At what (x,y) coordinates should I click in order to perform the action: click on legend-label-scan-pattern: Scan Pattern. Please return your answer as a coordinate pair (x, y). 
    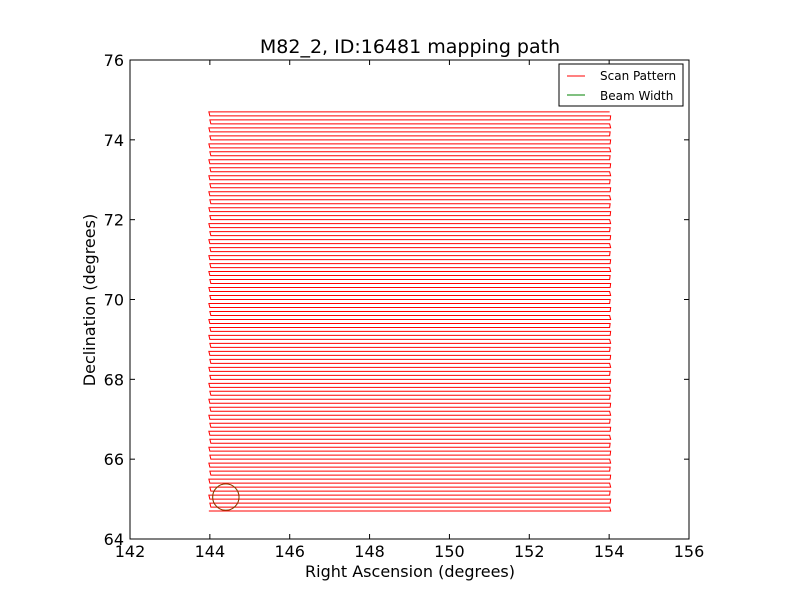
    Looking at the image, I should click on (638, 76).